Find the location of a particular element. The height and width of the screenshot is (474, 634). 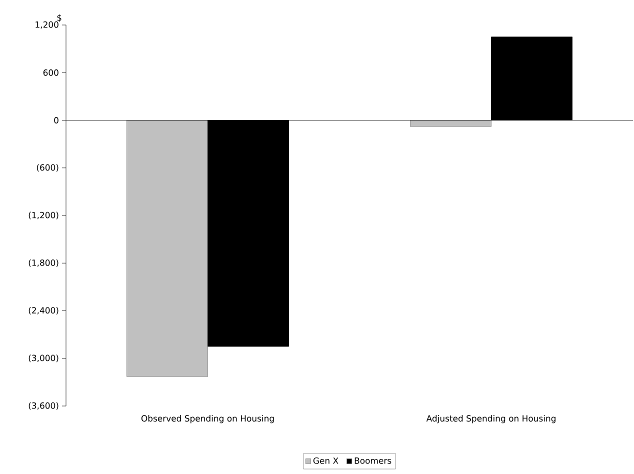

legend-label: Boomers is located at coordinates (373, 461).